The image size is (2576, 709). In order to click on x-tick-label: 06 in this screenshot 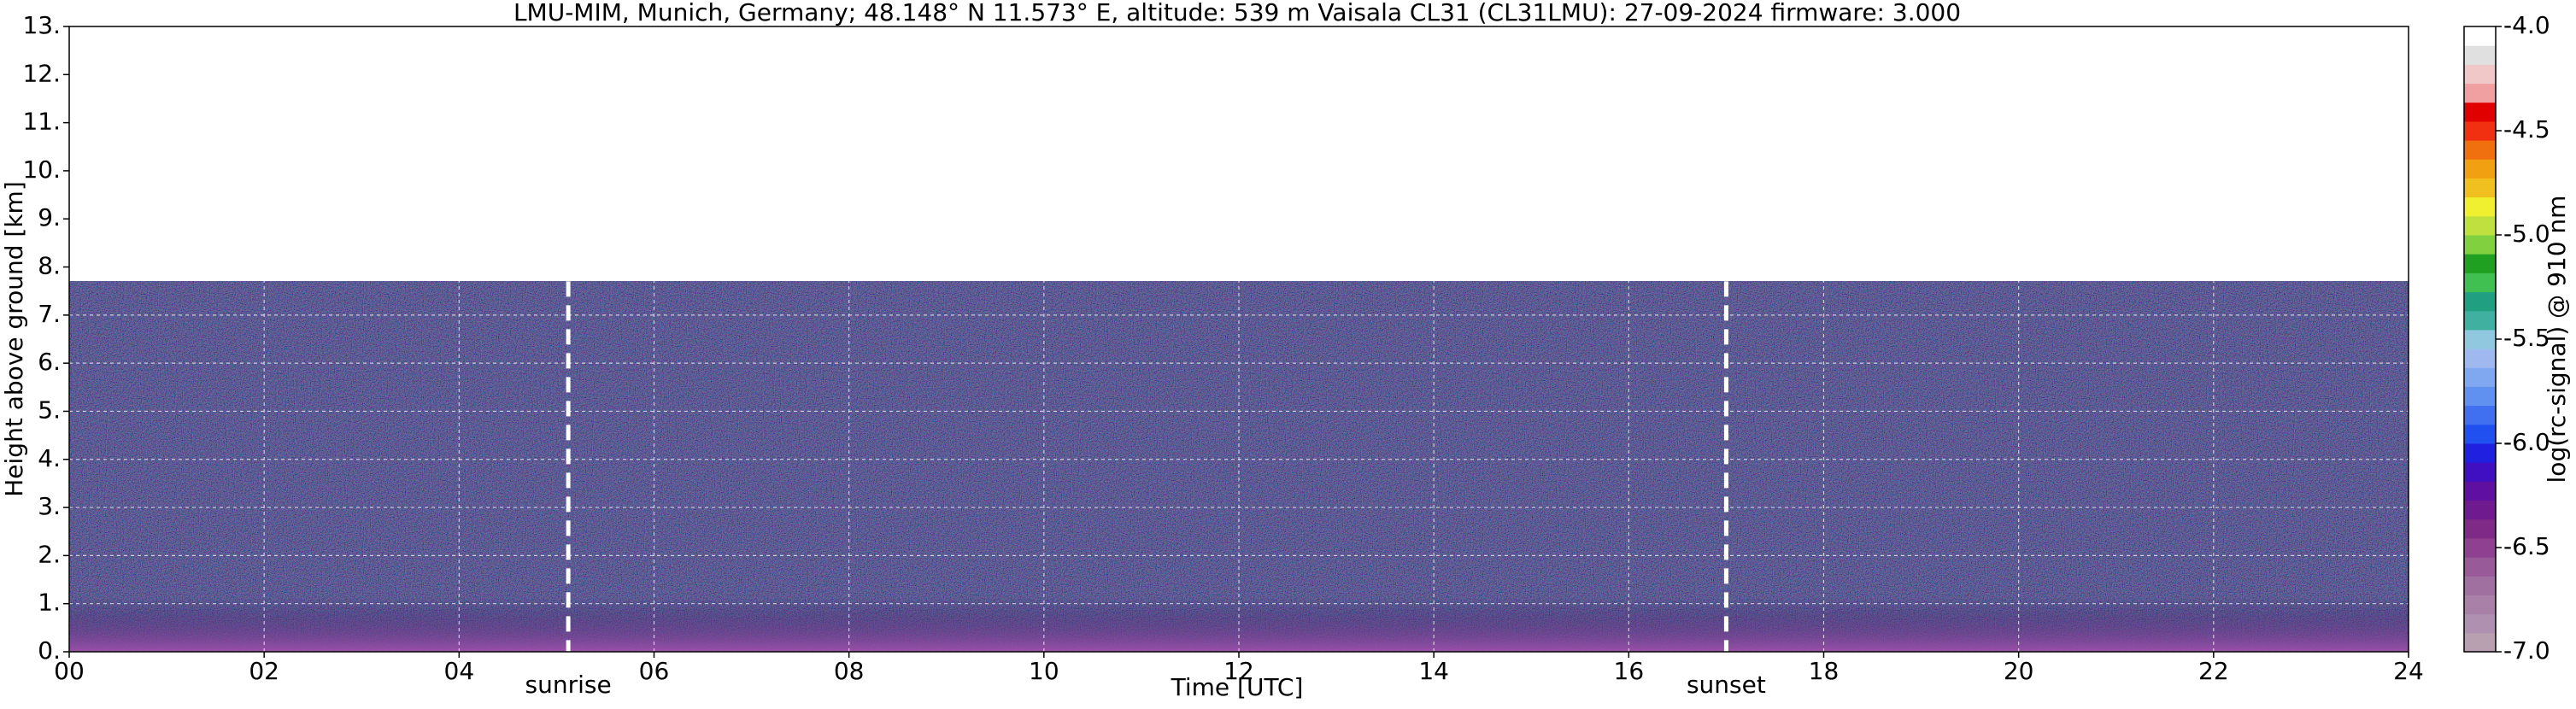, I will do `click(654, 671)`.